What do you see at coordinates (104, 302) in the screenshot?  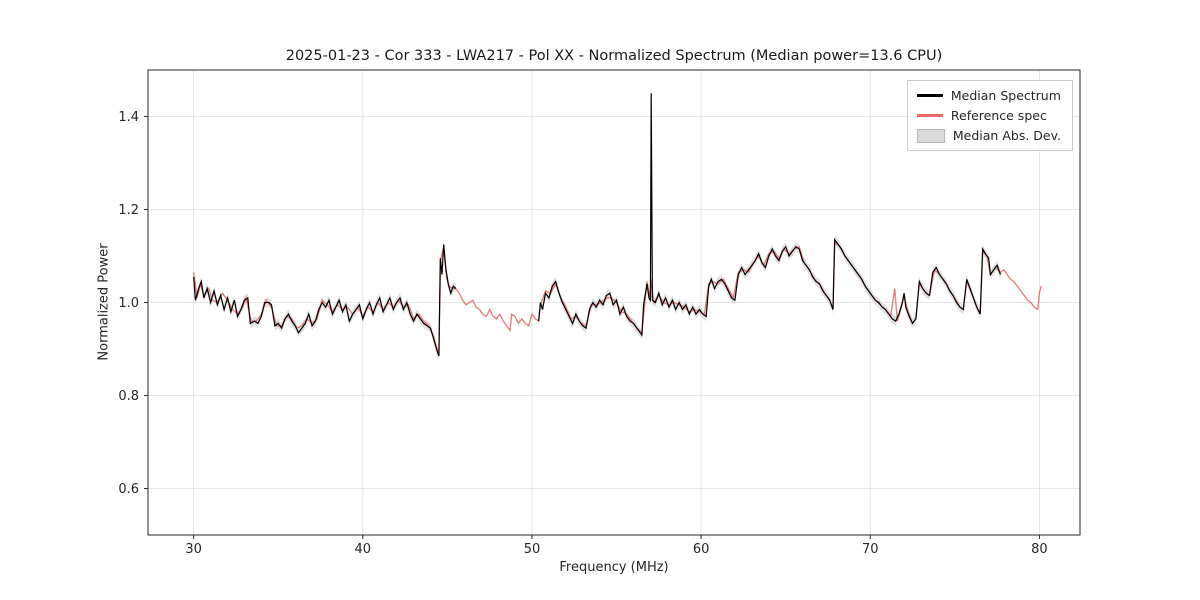 I see `y-axis-label: Normalized Power` at bounding box center [104, 302].